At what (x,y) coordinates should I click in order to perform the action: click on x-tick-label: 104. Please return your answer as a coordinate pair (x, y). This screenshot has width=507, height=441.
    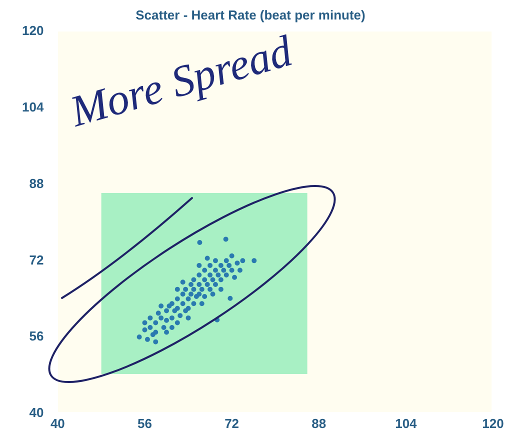
    Looking at the image, I should click on (406, 423).